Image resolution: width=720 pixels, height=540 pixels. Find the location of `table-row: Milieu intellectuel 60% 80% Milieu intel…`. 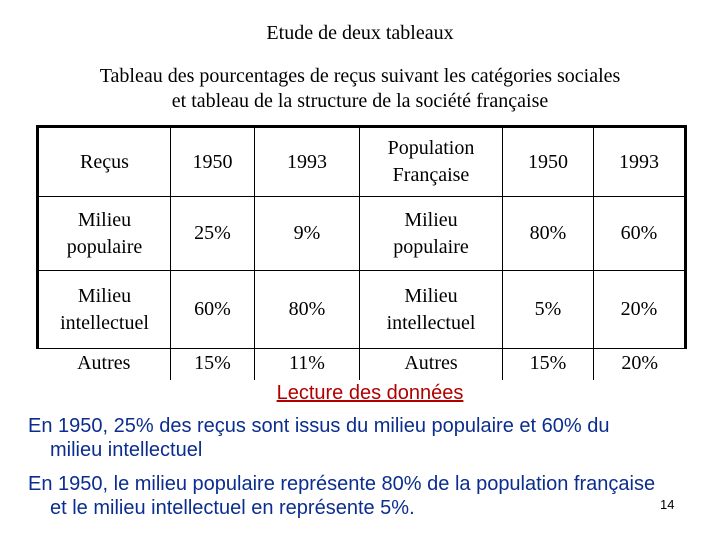

table-row: Milieu intellectuel 60% 80% Milieu intel… is located at coordinates (361, 309).